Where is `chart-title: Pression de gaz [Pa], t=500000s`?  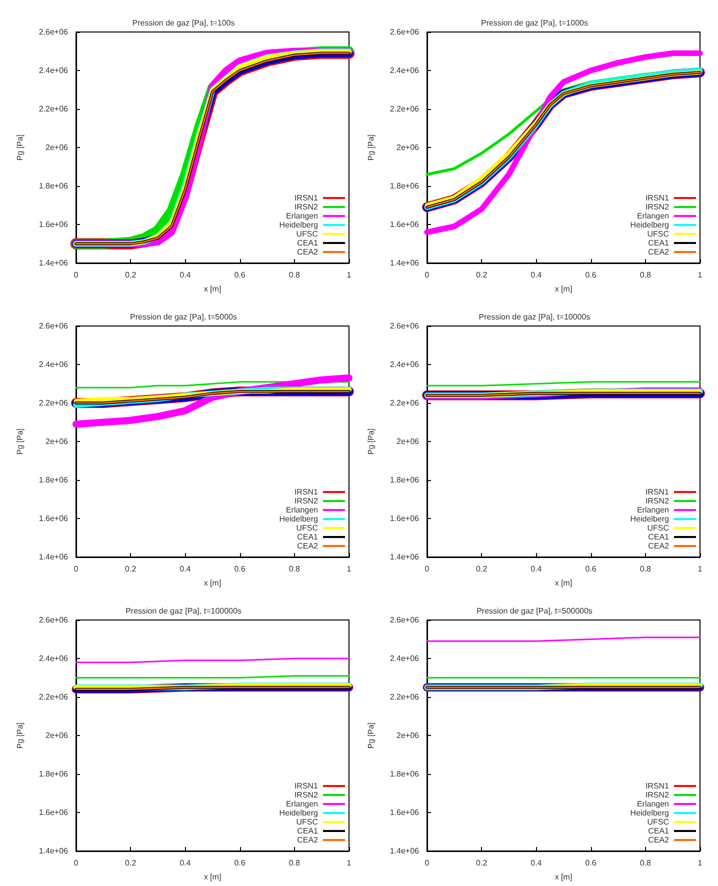
chart-title: Pression de gaz [Pa], t=500000s is located at coordinates (534, 611).